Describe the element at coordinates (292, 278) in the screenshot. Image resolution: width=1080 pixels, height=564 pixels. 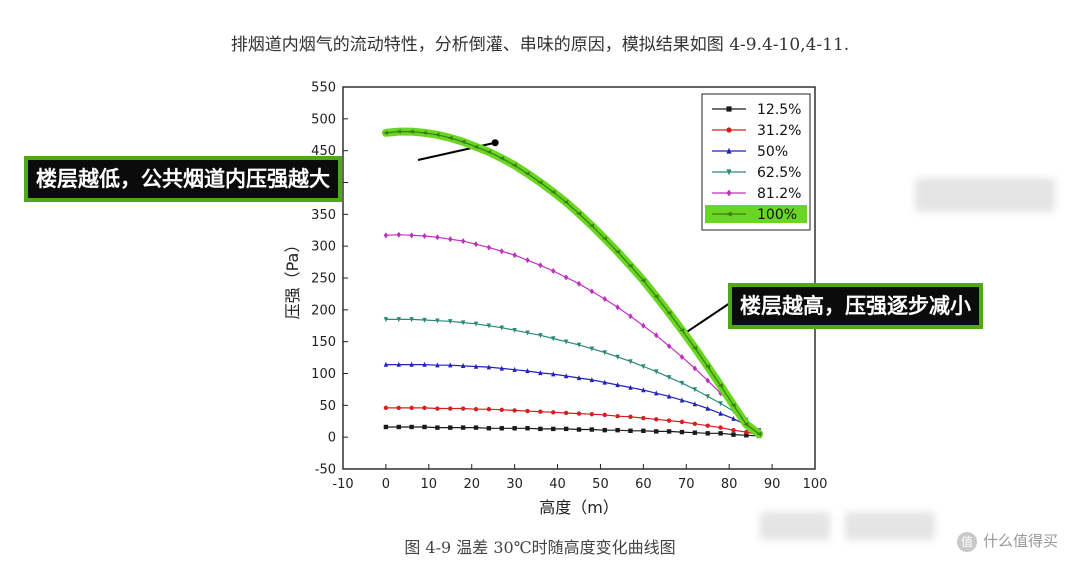
I see `y-axis-label: 压强（Pa）` at that location.